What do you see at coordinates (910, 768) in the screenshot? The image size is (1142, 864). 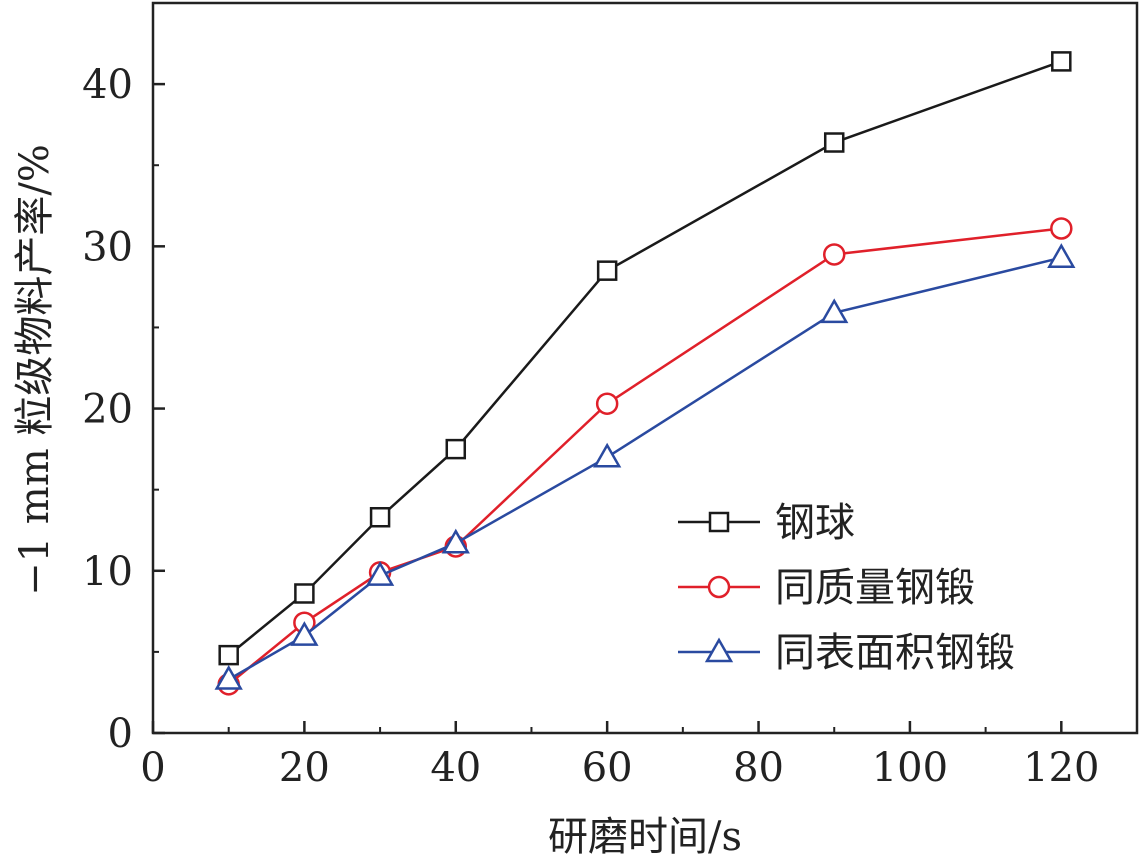 I see `x-tick-label: 100` at bounding box center [910, 768].